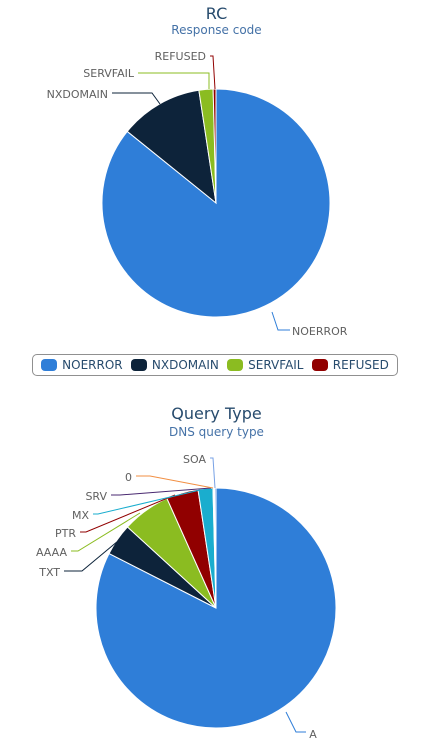 This screenshot has height=752, width=433. I want to click on rc-connector-servfail, so click(174, 80).